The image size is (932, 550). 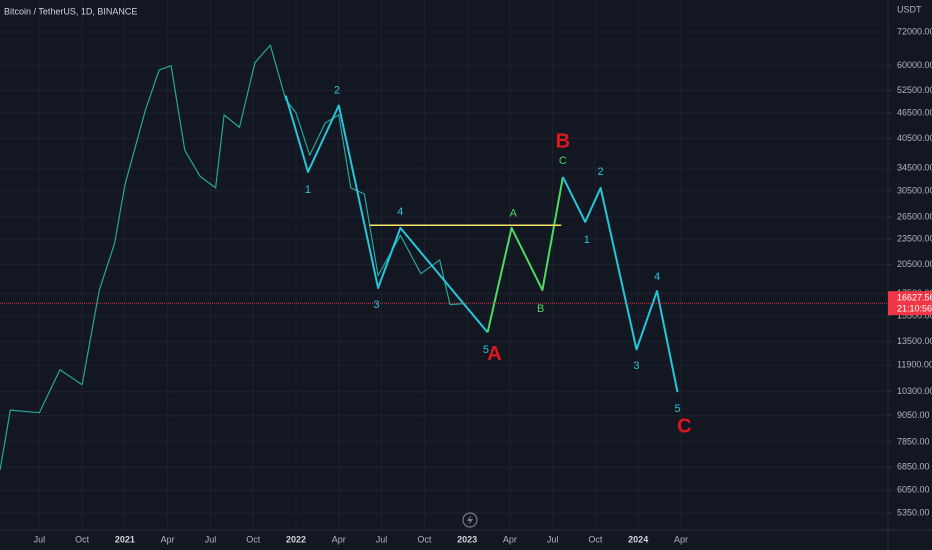 What do you see at coordinates (914, 364) in the screenshot?
I see `y-tick-label: 11900.00` at bounding box center [914, 364].